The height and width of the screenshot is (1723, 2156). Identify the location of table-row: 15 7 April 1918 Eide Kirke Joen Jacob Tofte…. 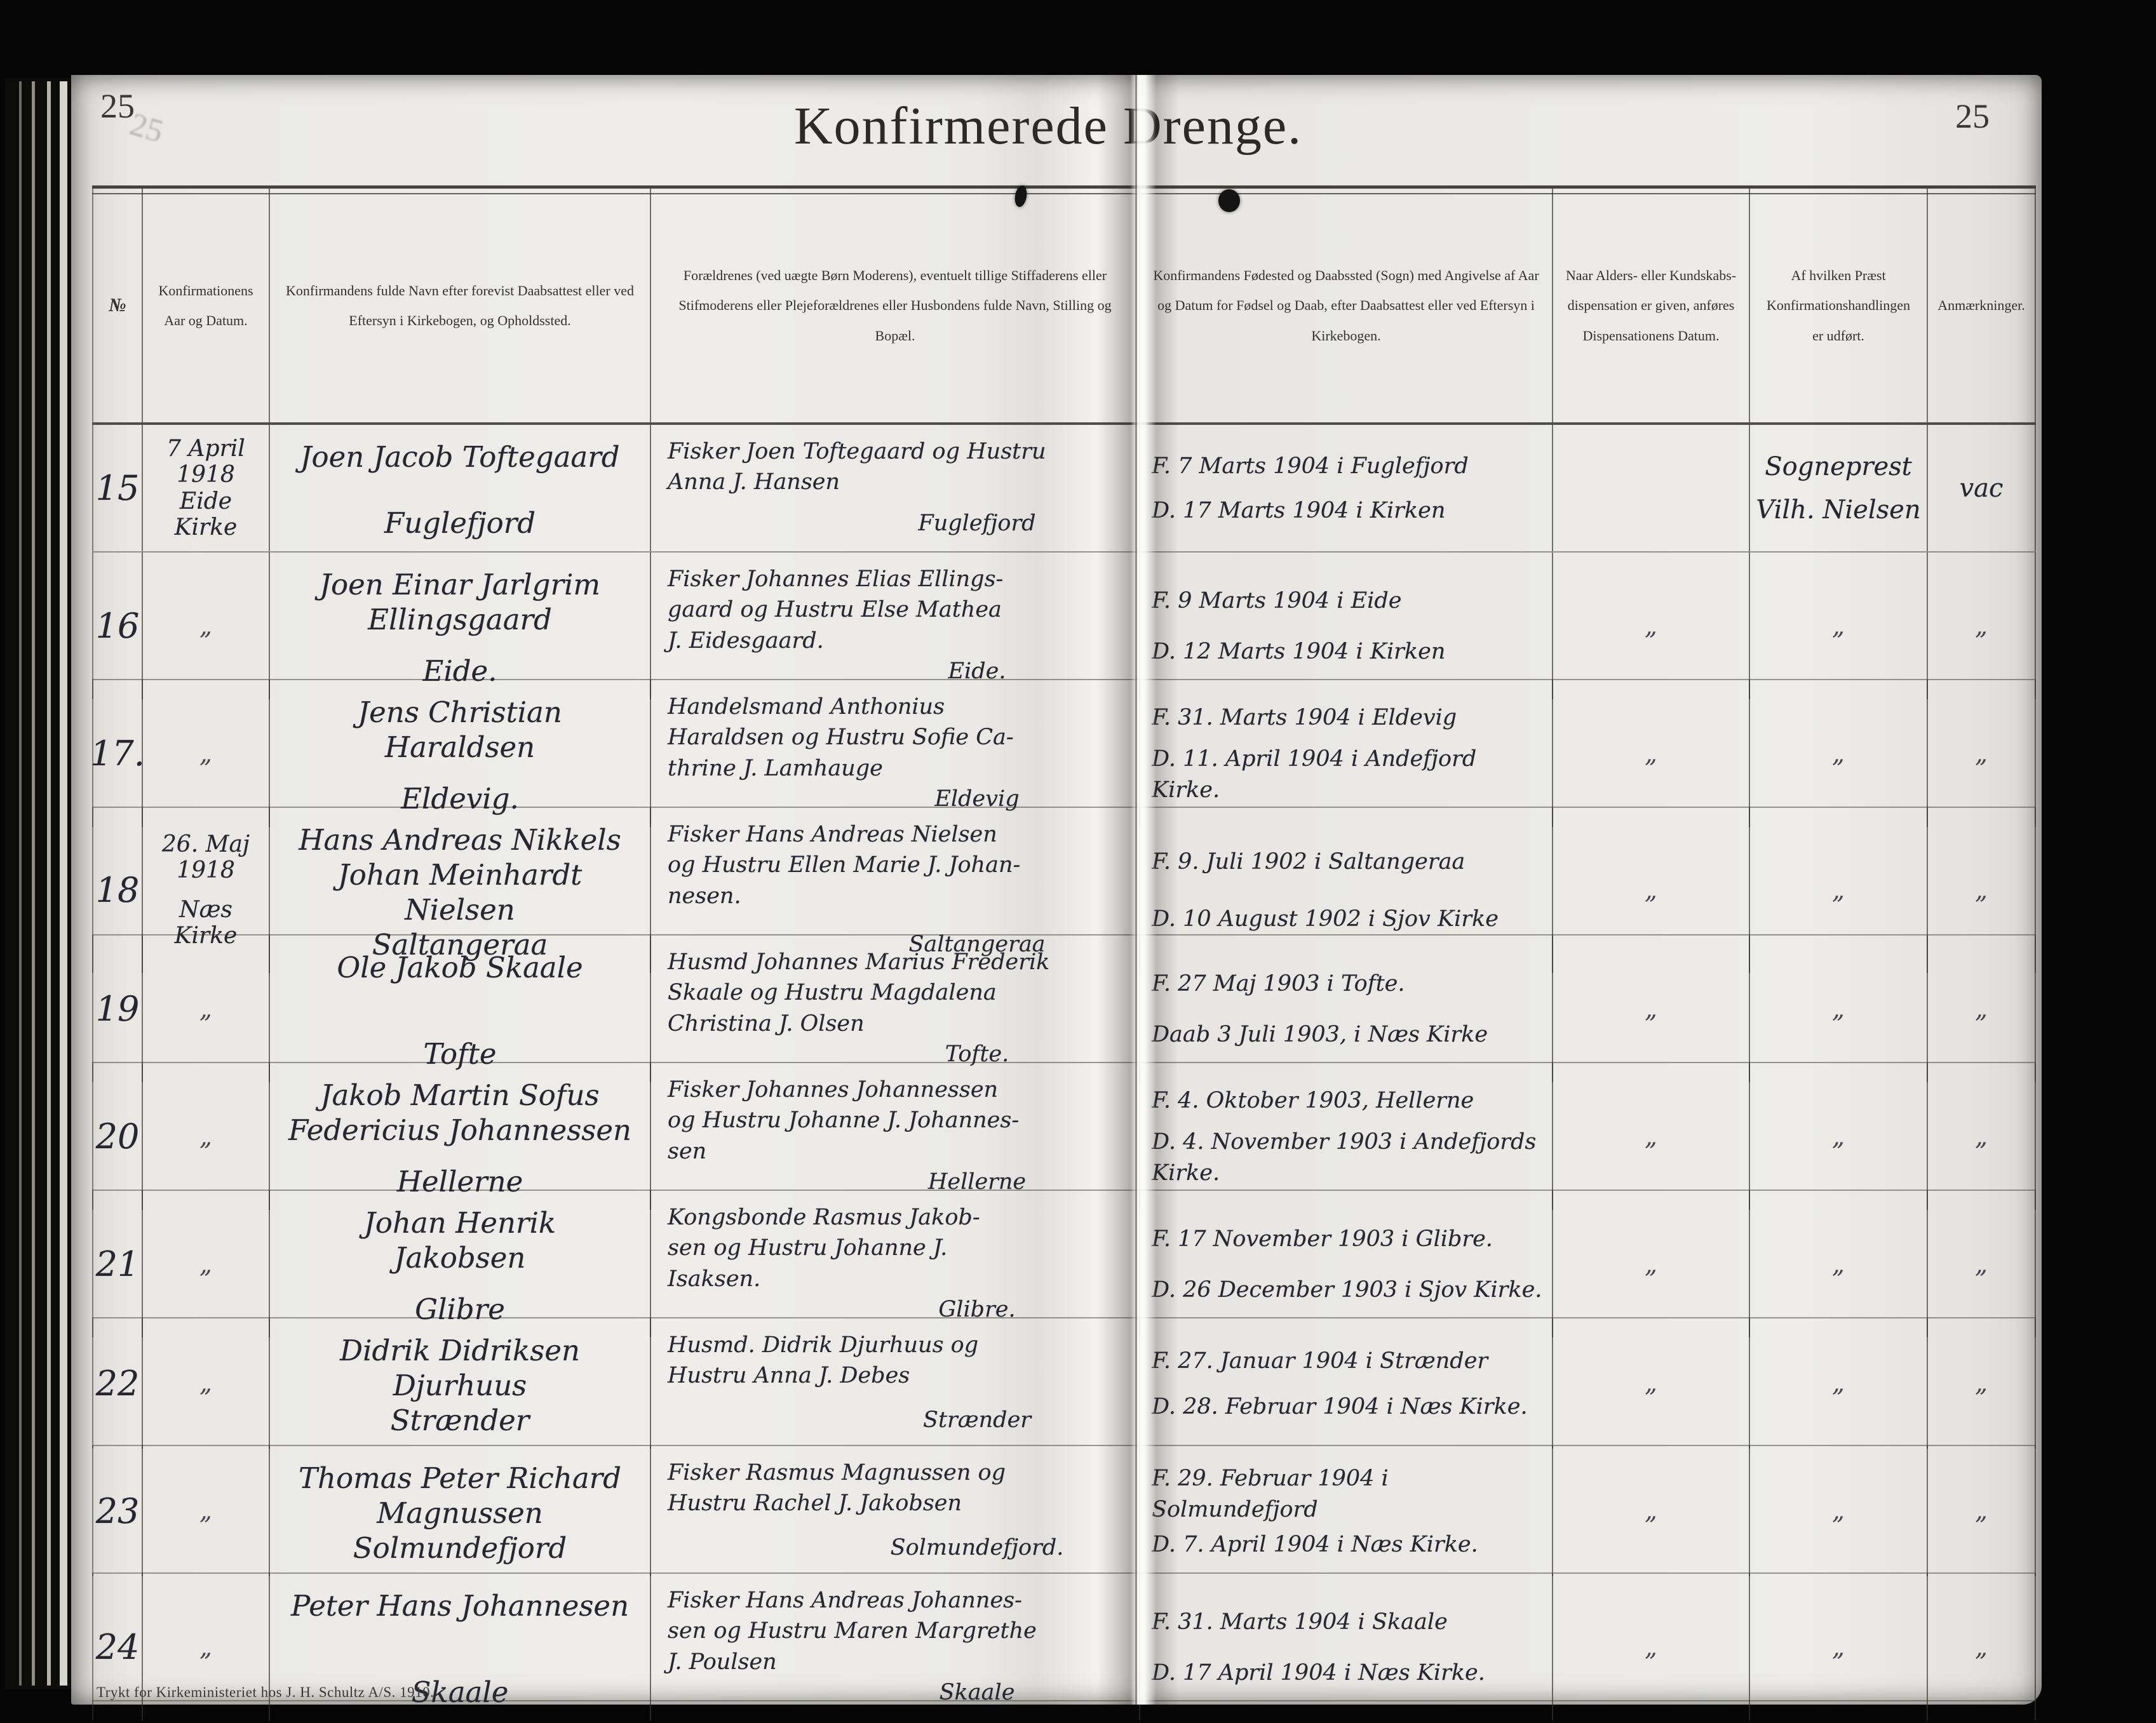
(1064, 489).